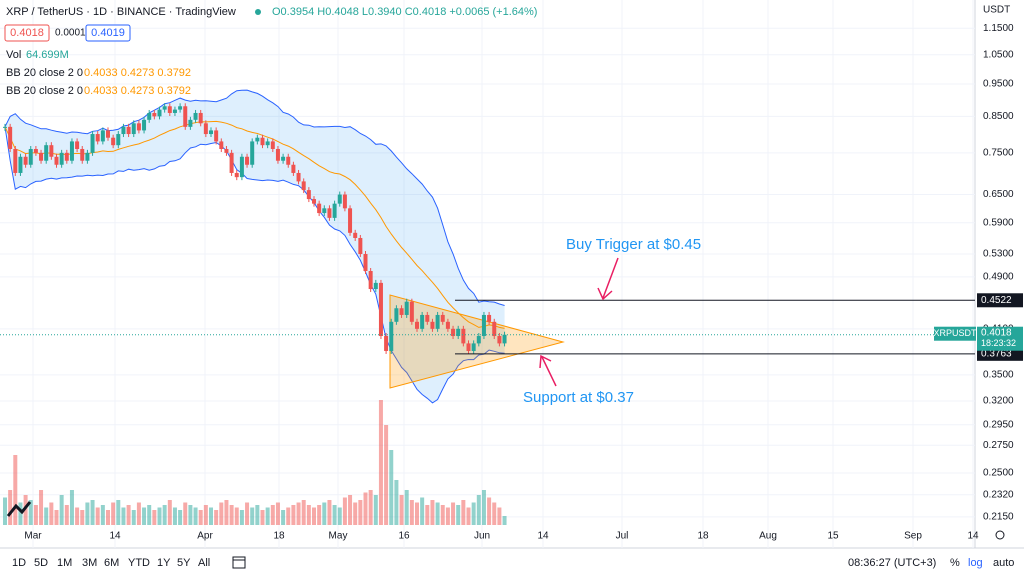  I want to click on x-tick-label: Aug, so click(768, 536).